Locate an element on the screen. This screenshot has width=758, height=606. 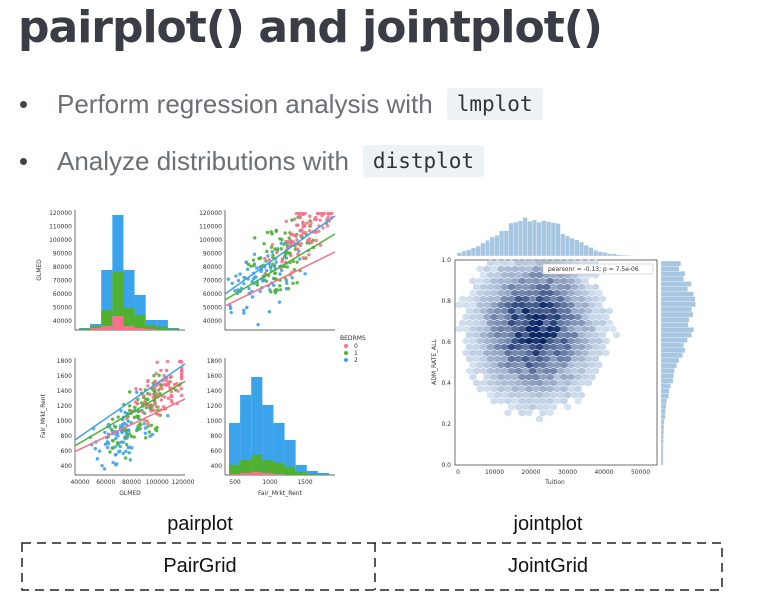
legend-item: 0 is located at coordinates (356, 346).